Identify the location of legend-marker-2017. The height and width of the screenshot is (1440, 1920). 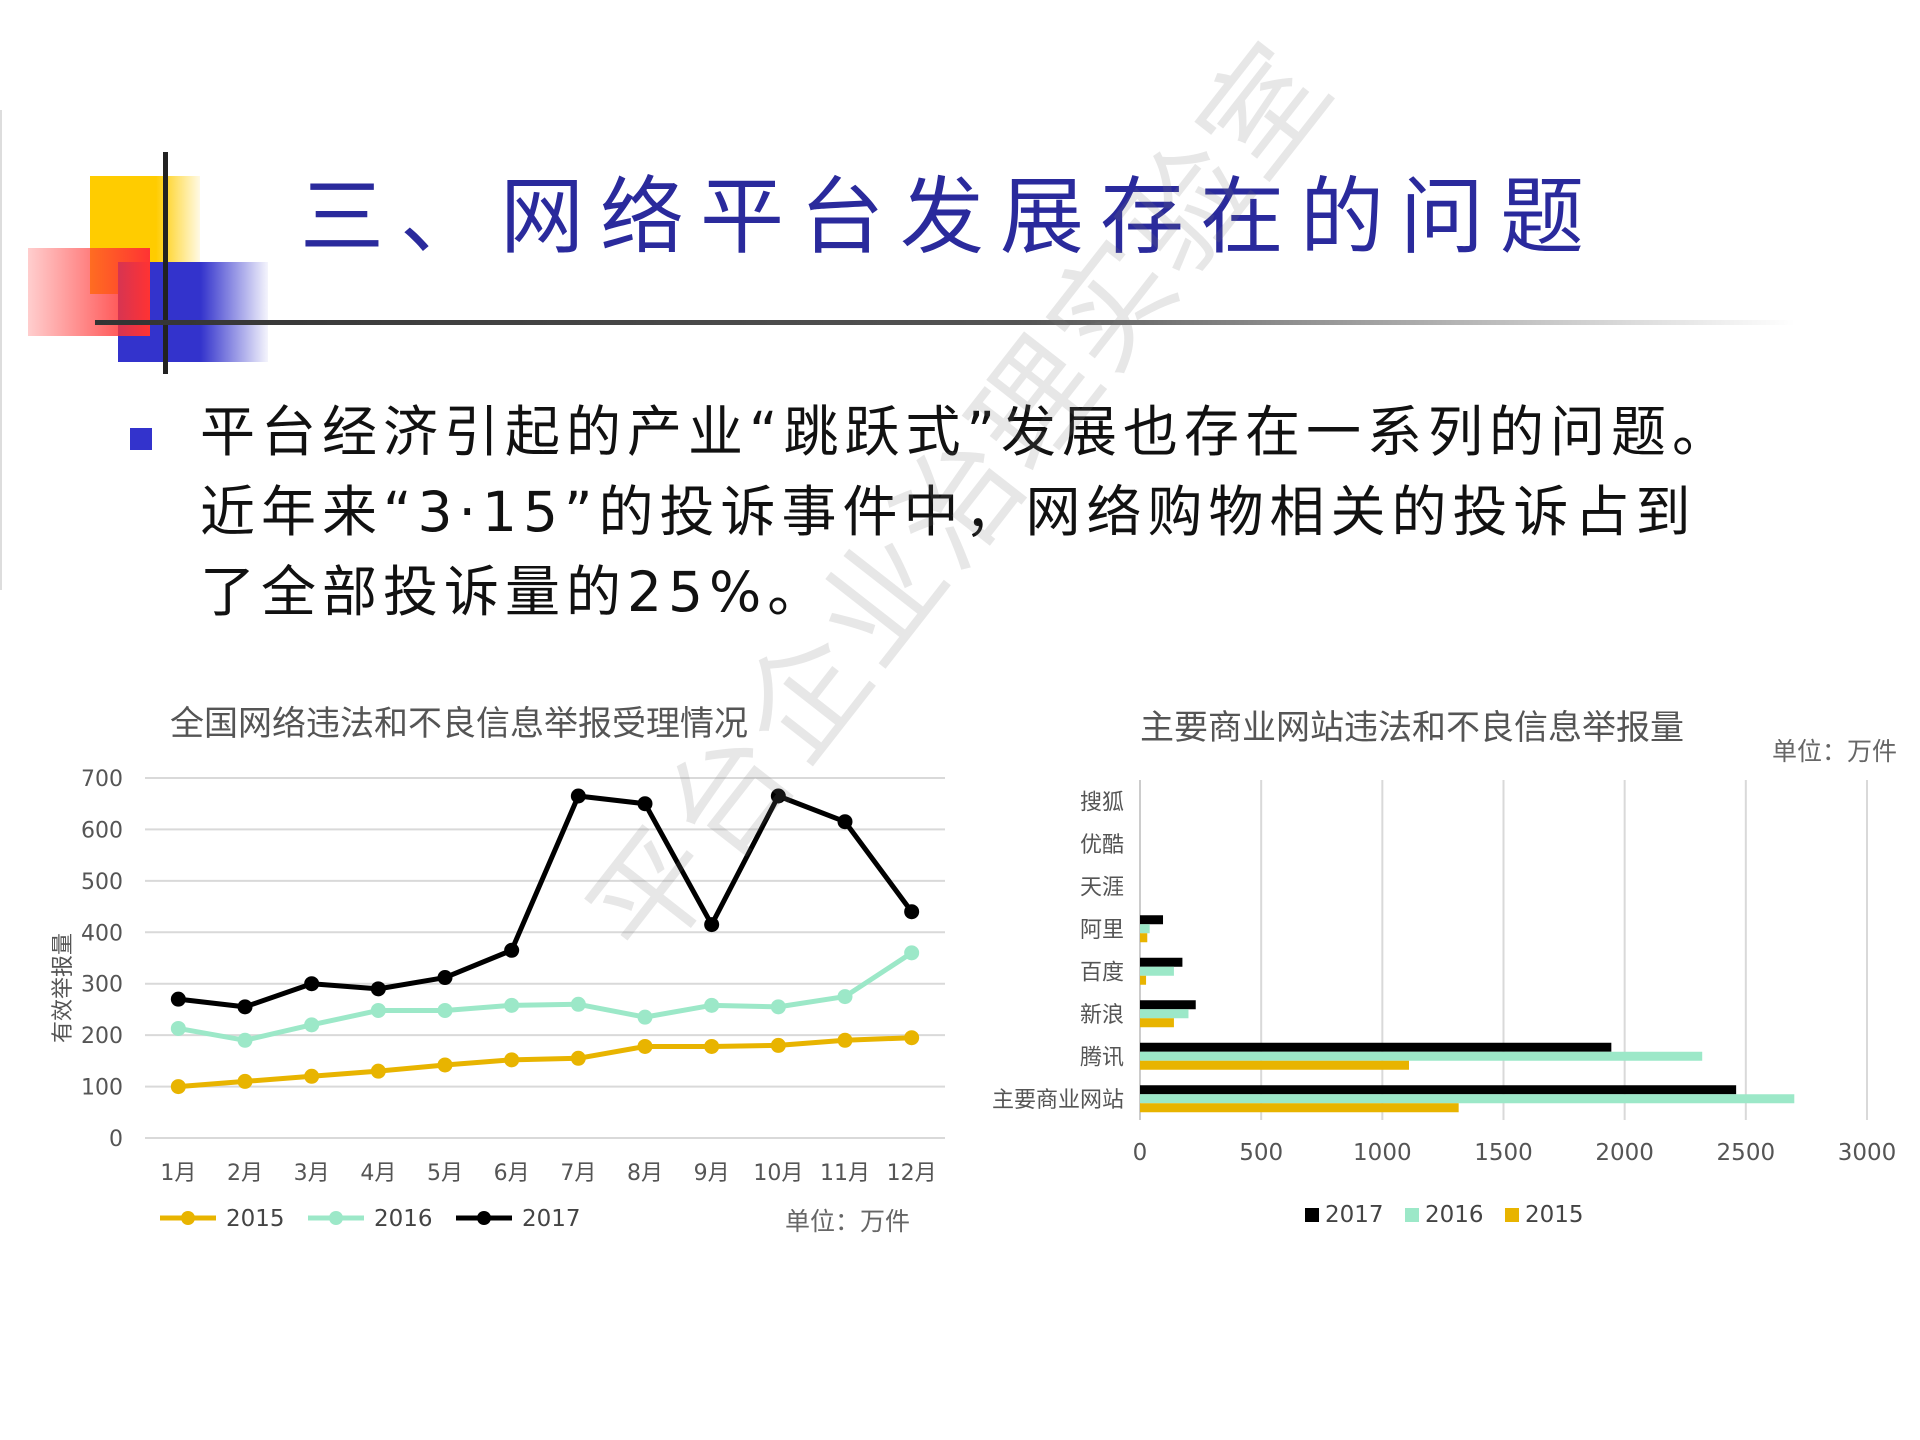
(484, 1218).